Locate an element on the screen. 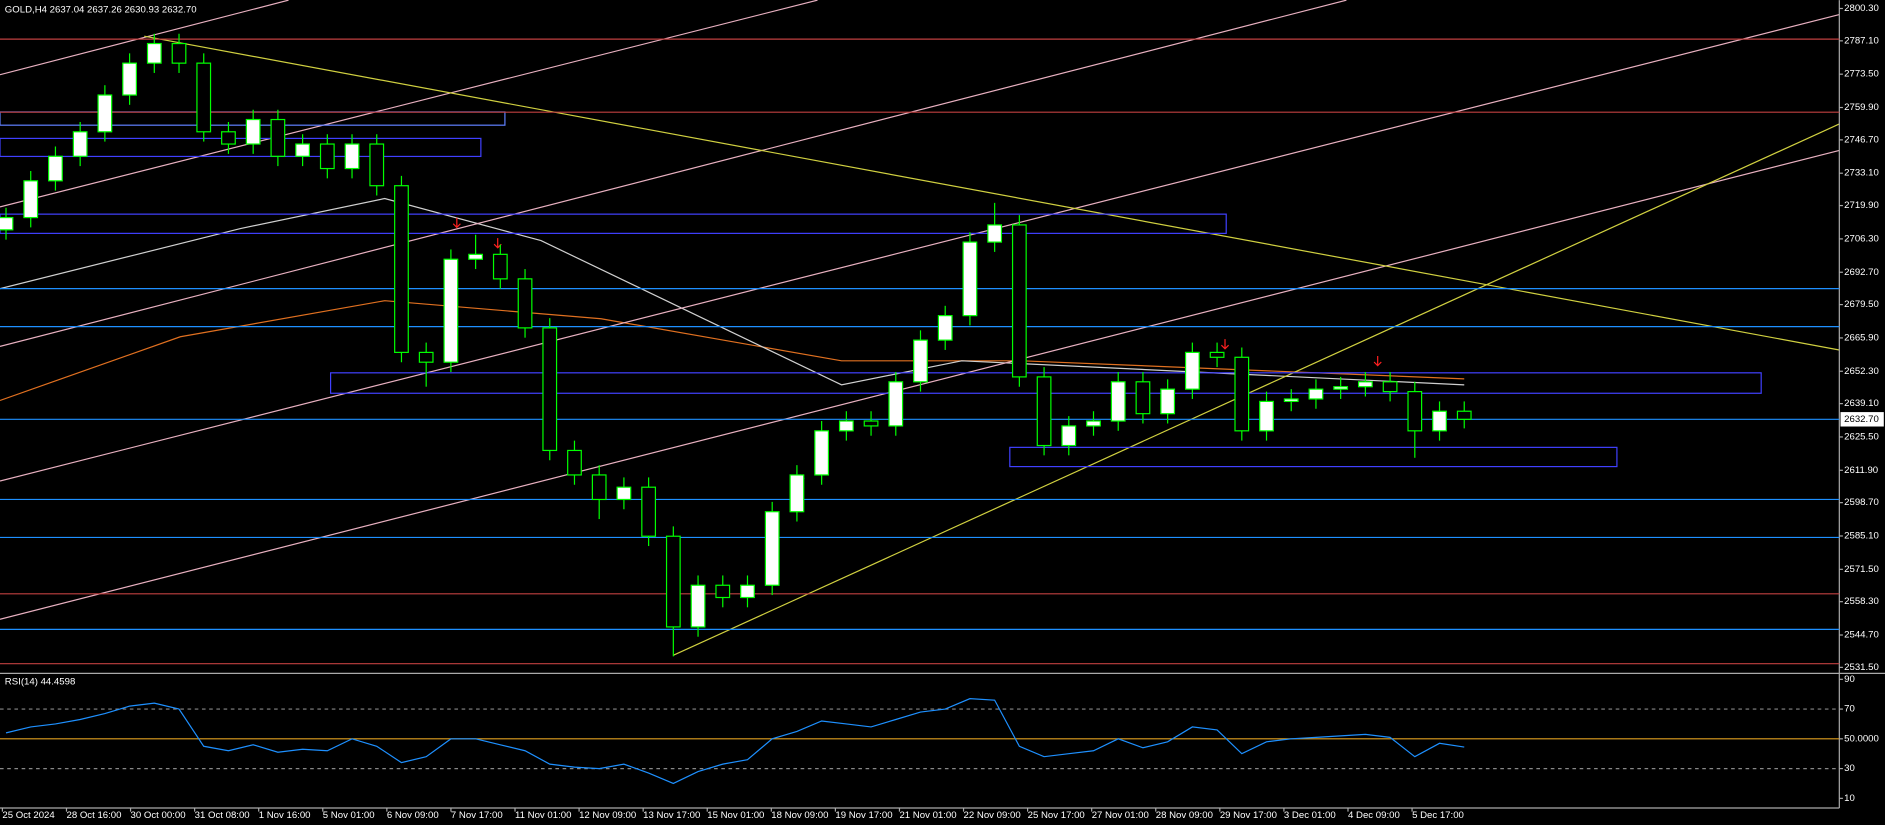  x-tick-label: 3 Dec 01:00 is located at coordinates (1310, 815).